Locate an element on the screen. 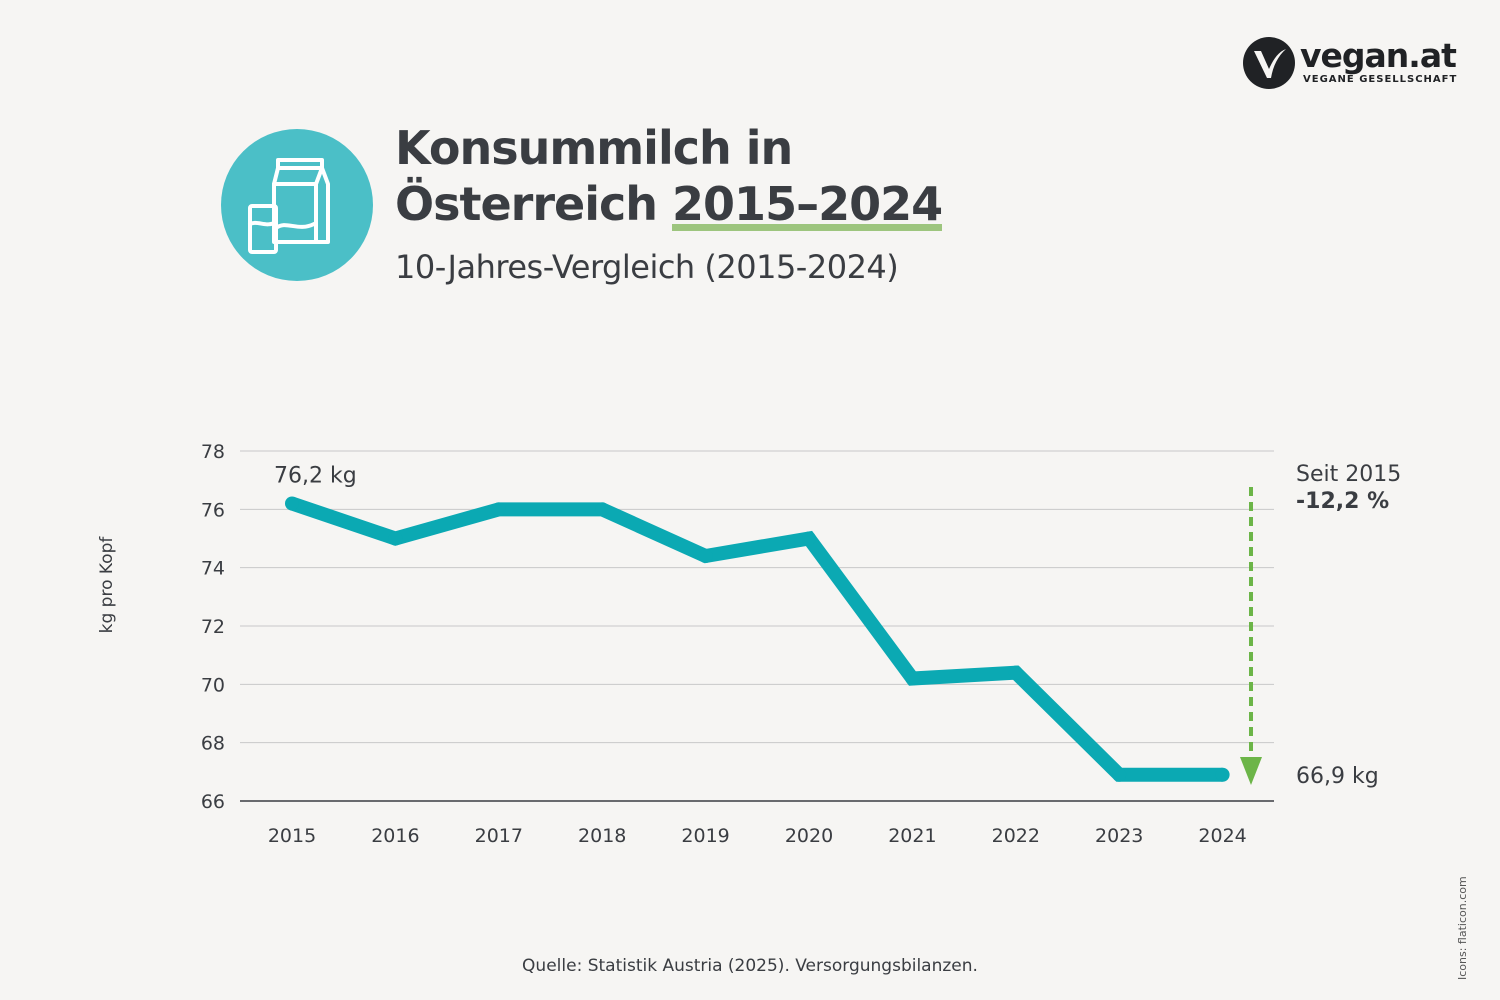 Image resolution: width=1500 pixels, height=1000 pixels. page-subtitle: 10-Jahres-Vergleich (2015-2024) is located at coordinates (647, 267).